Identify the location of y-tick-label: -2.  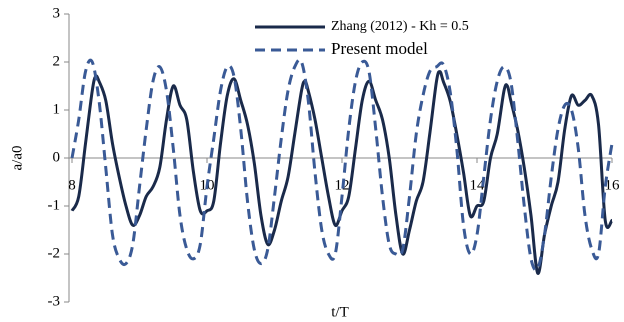
(54, 253).